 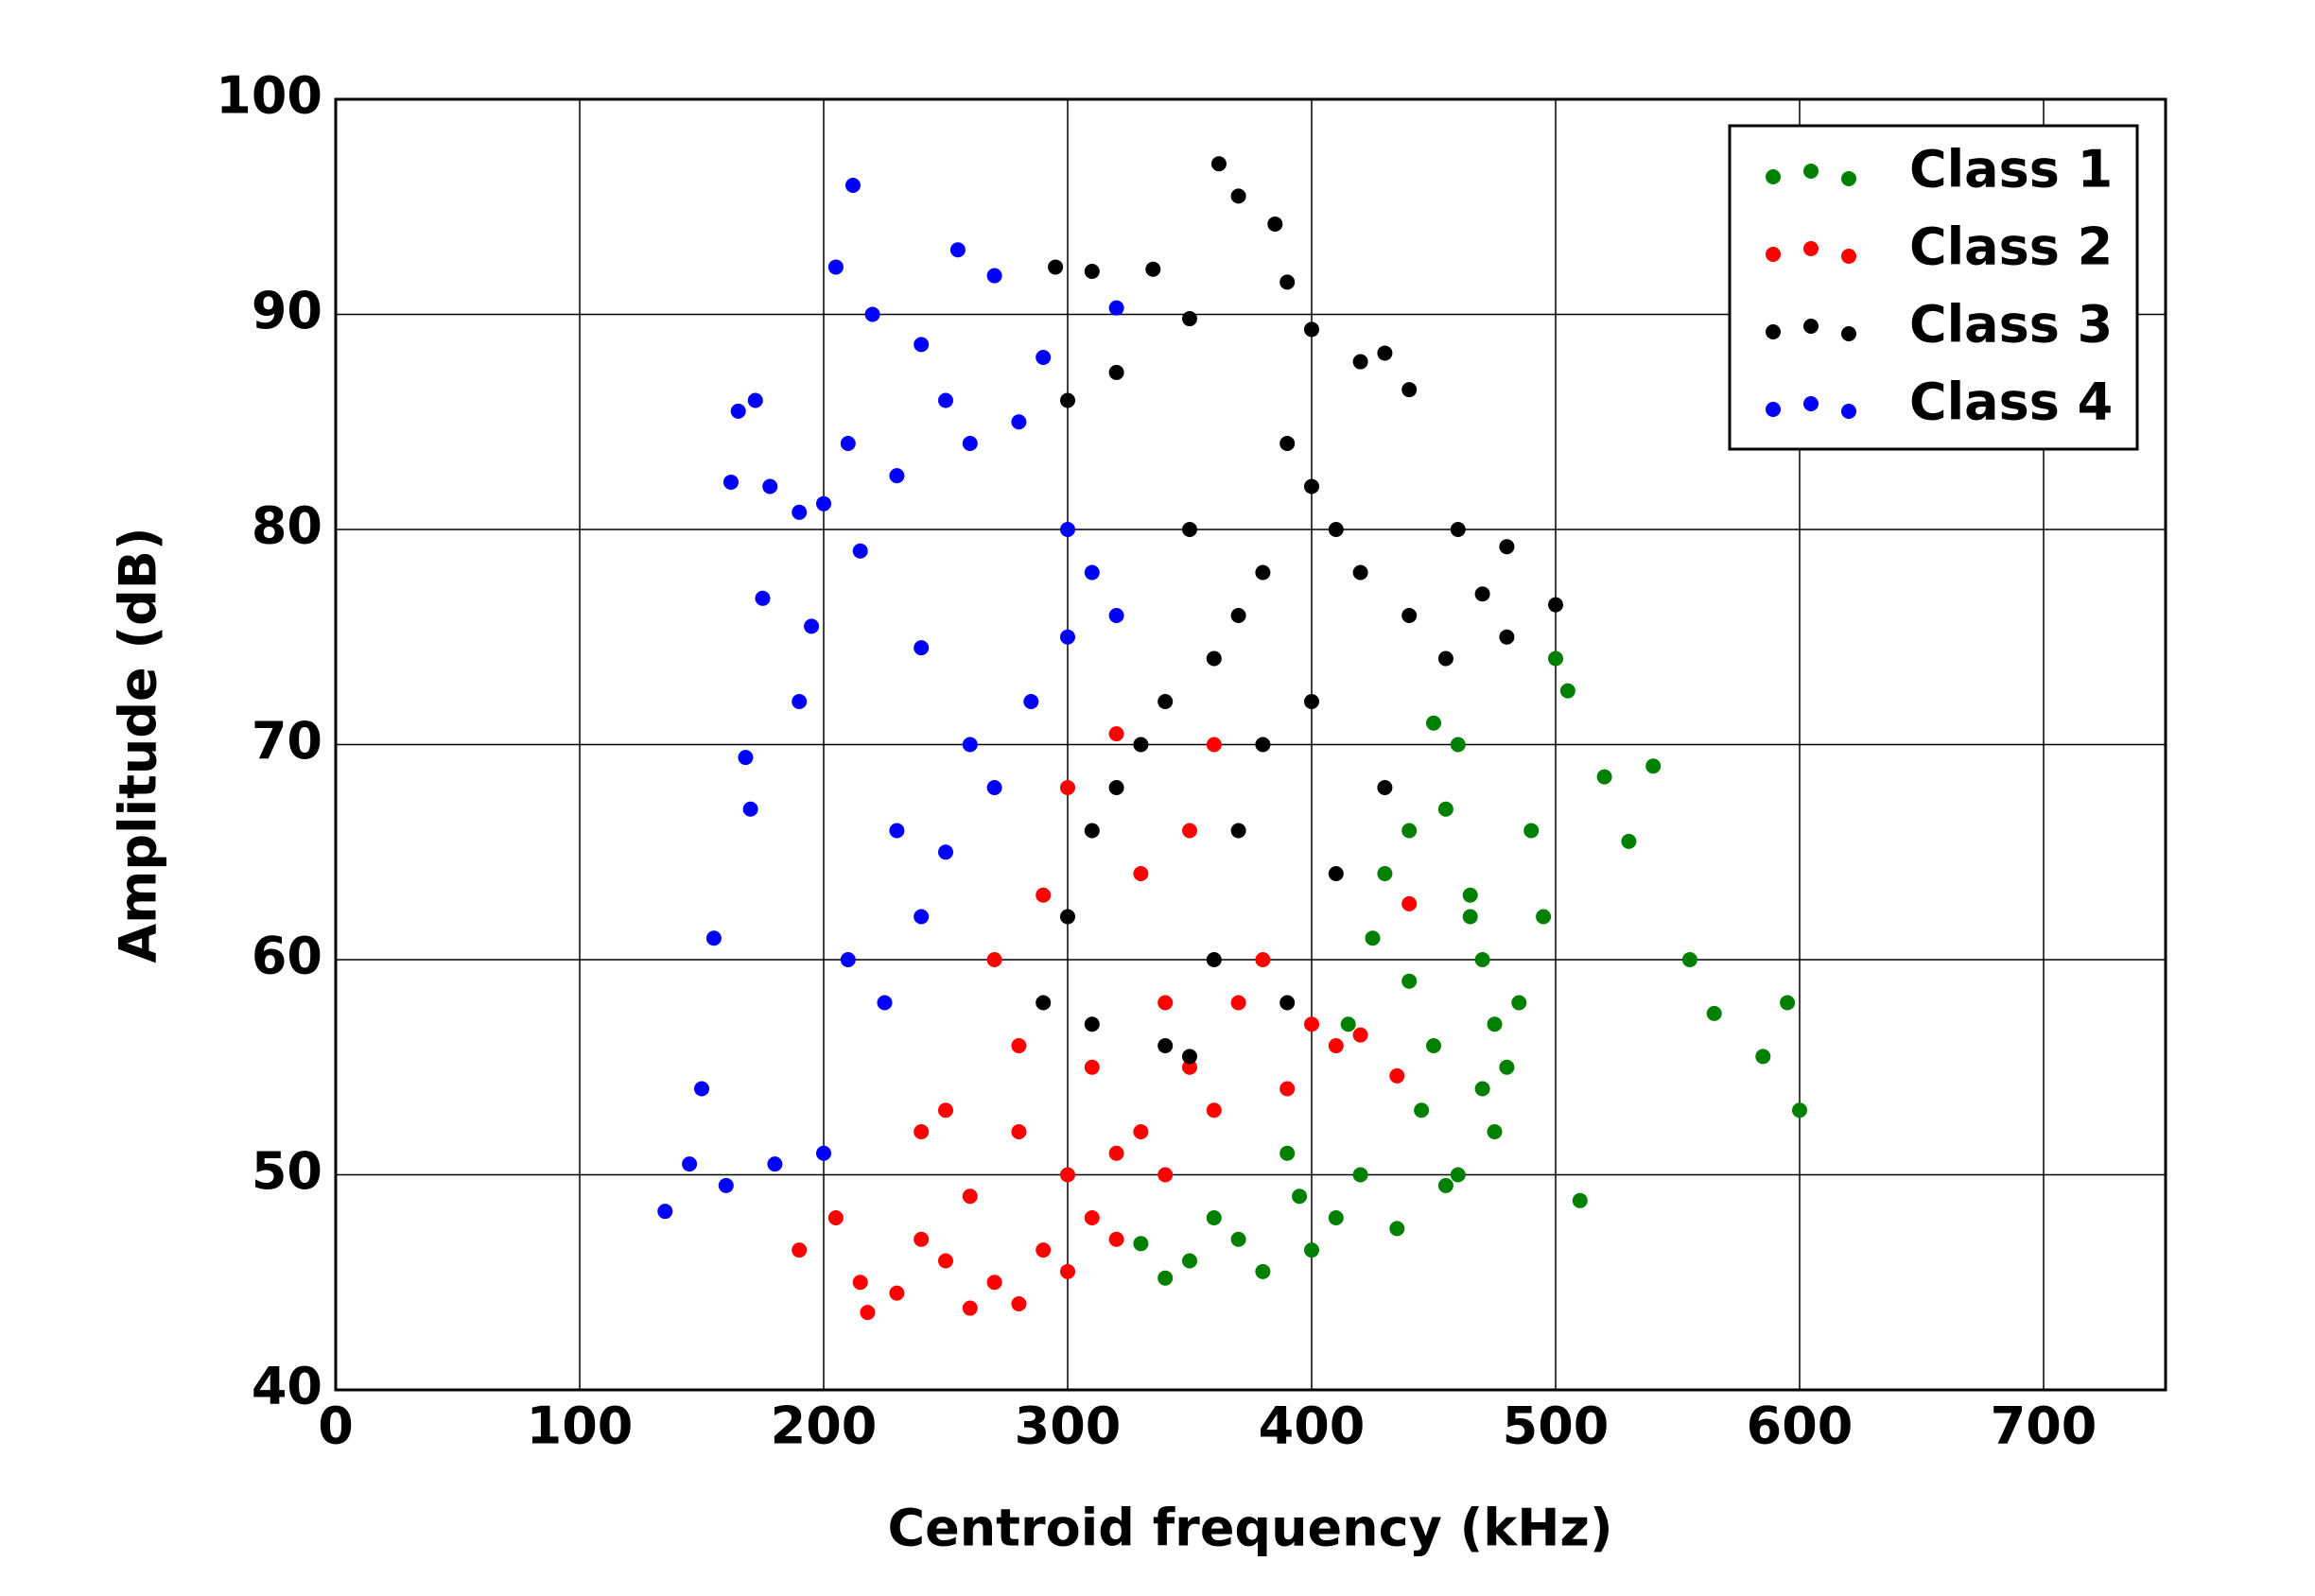 What do you see at coordinates (580, 1426) in the screenshot?
I see `x-tick-label: 100` at bounding box center [580, 1426].